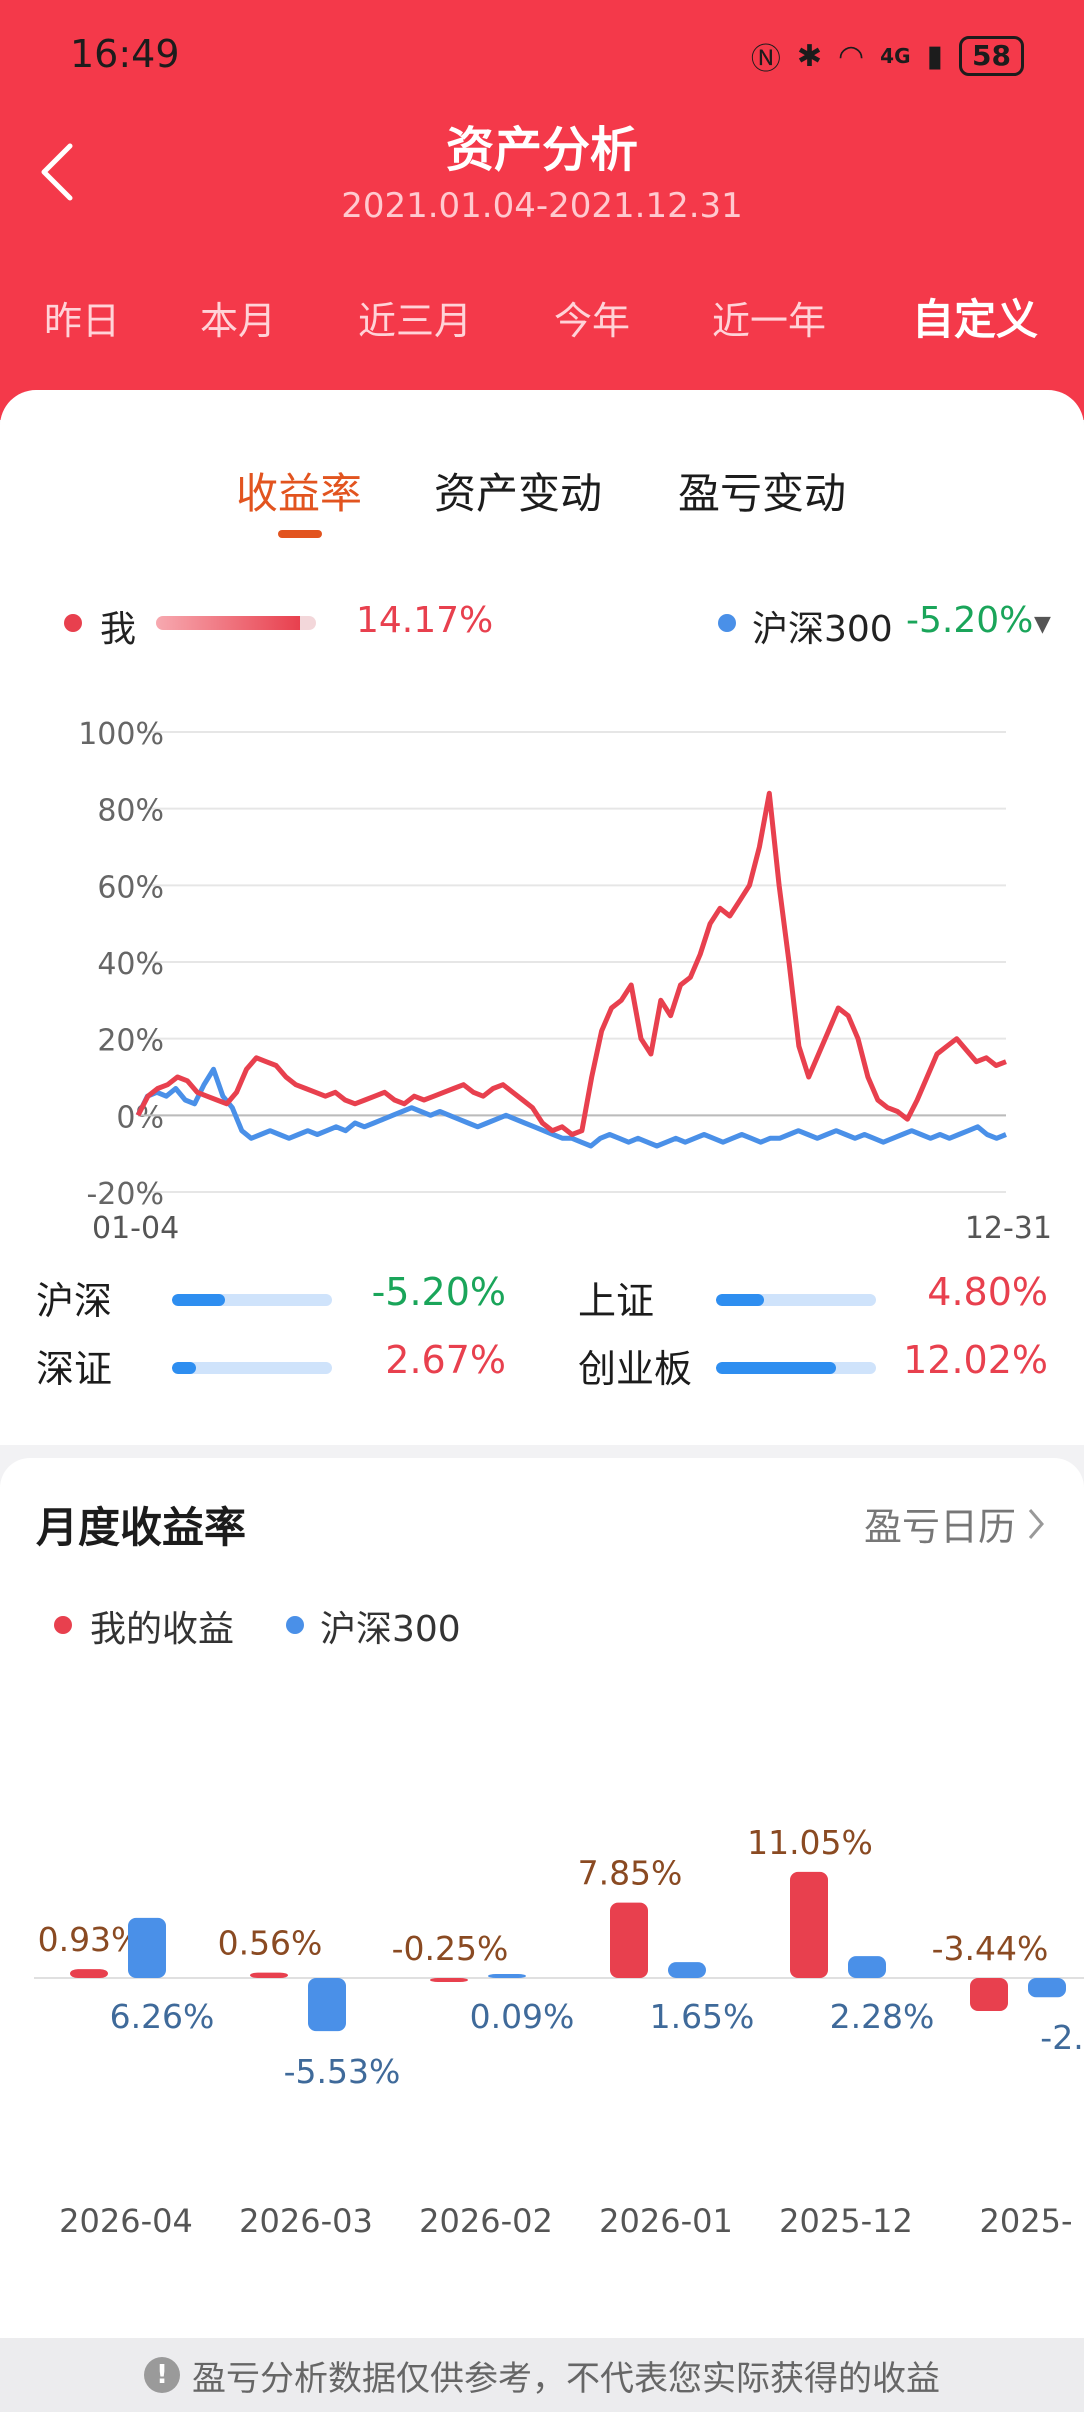  Describe the element at coordinates (769, 321) in the screenshot. I see `tab-one-year: 近一年` at that location.